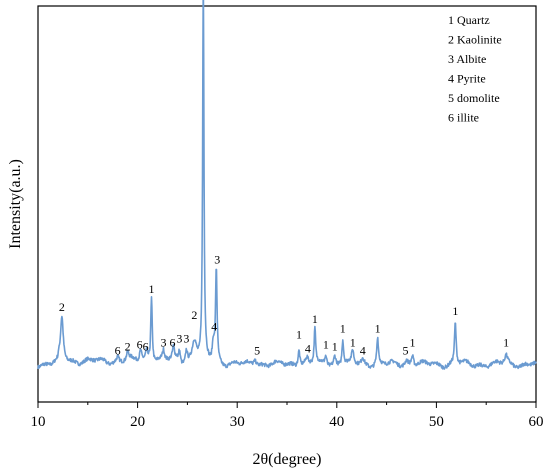 The height and width of the screenshot is (473, 550). What do you see at coordinates (287, 416) in the screenshot?
I see `x-axis-ticks: 10 20 30 40 50 60` at bounding box center [287, 416].